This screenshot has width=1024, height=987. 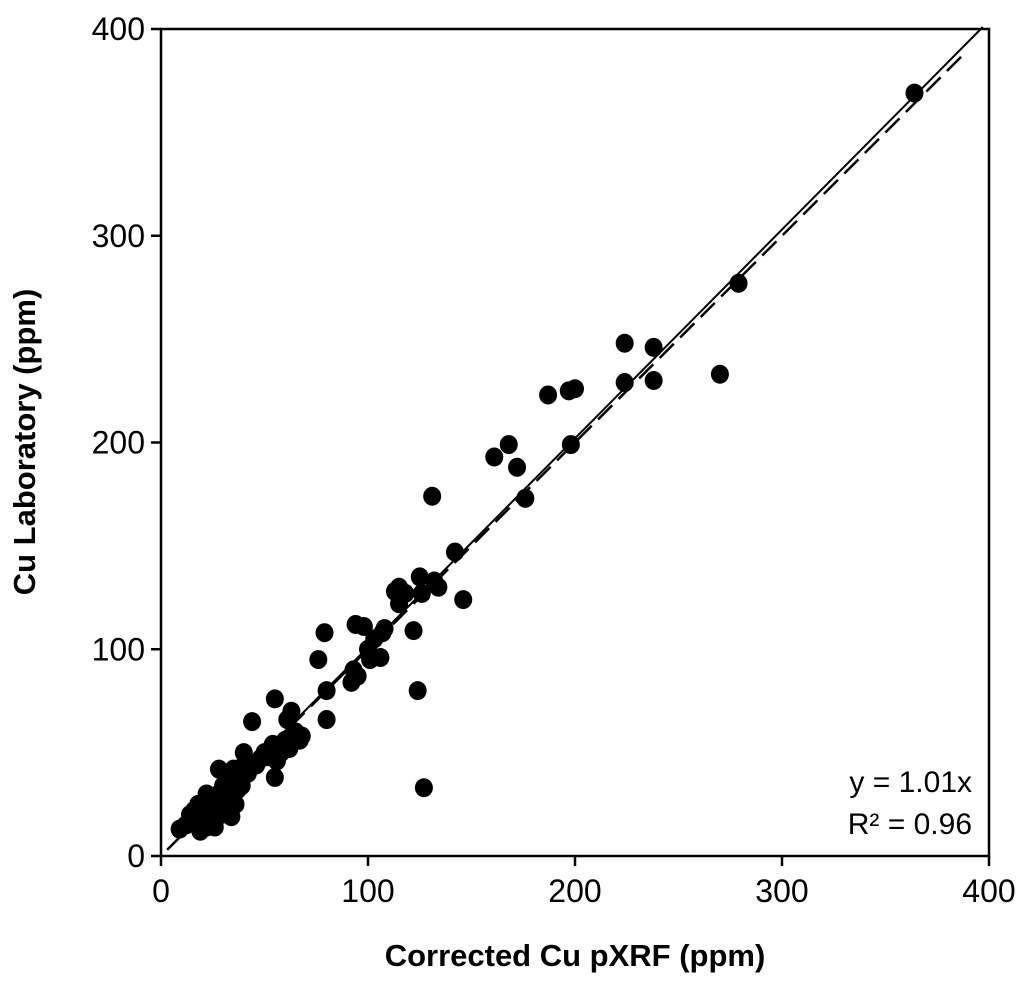 What do you see at coordinates (24, 442) in the screenshot?
I see `y-axis-title: Cu Laboratory (ppm)` at bounding box center [24, 442].